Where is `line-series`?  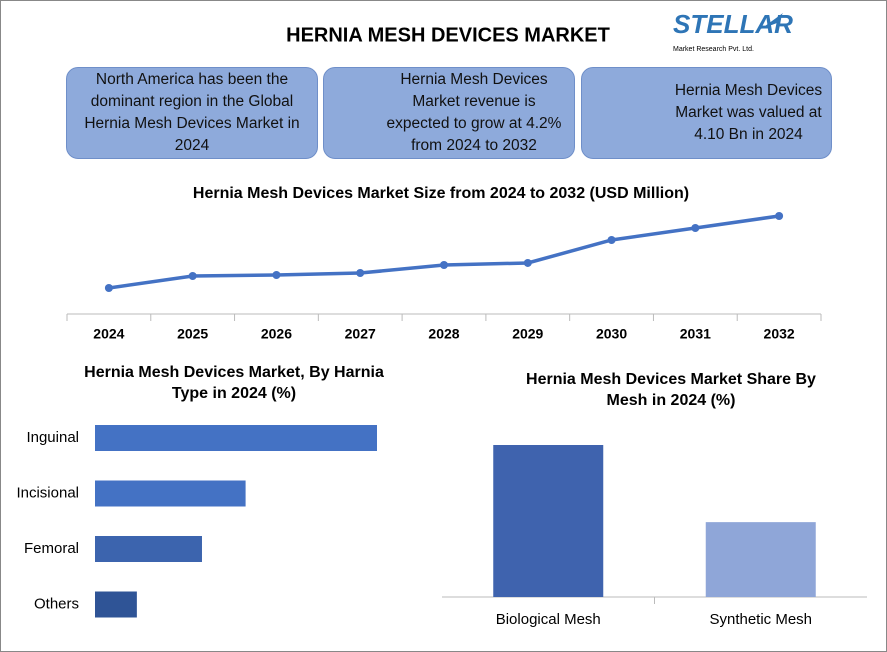 line-series is located at coordinates (444, 252).